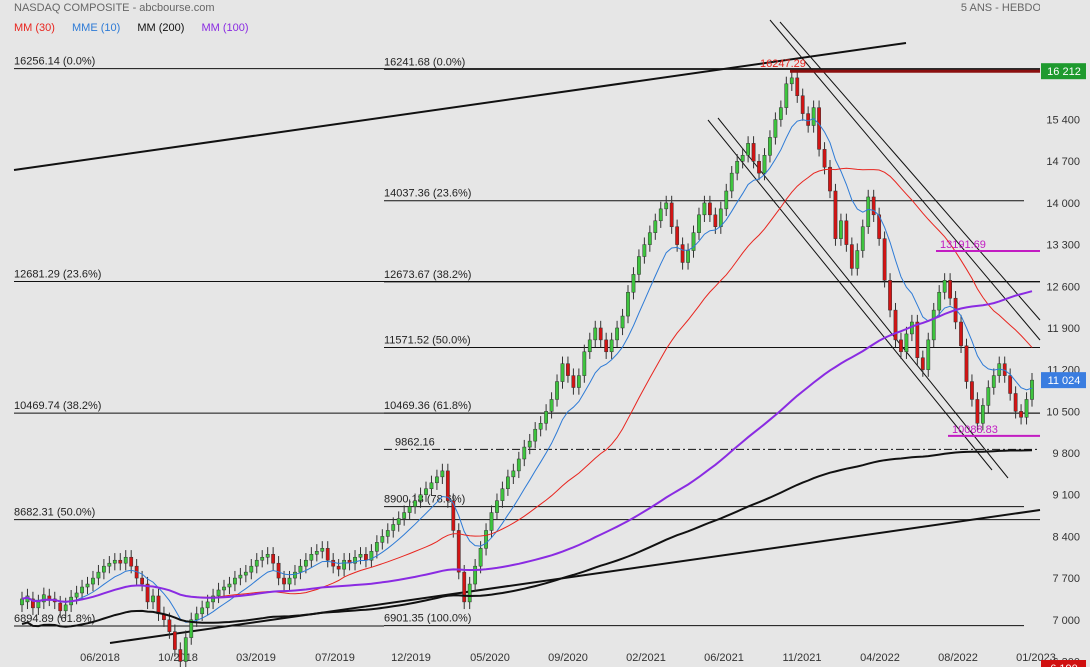 The height and width of the screenshot is (667, 1090). What do you see at coordinates (724, 658) in the screenshot?
I see `x-tick-label: 06/2021` at bounding box center [724, 658].